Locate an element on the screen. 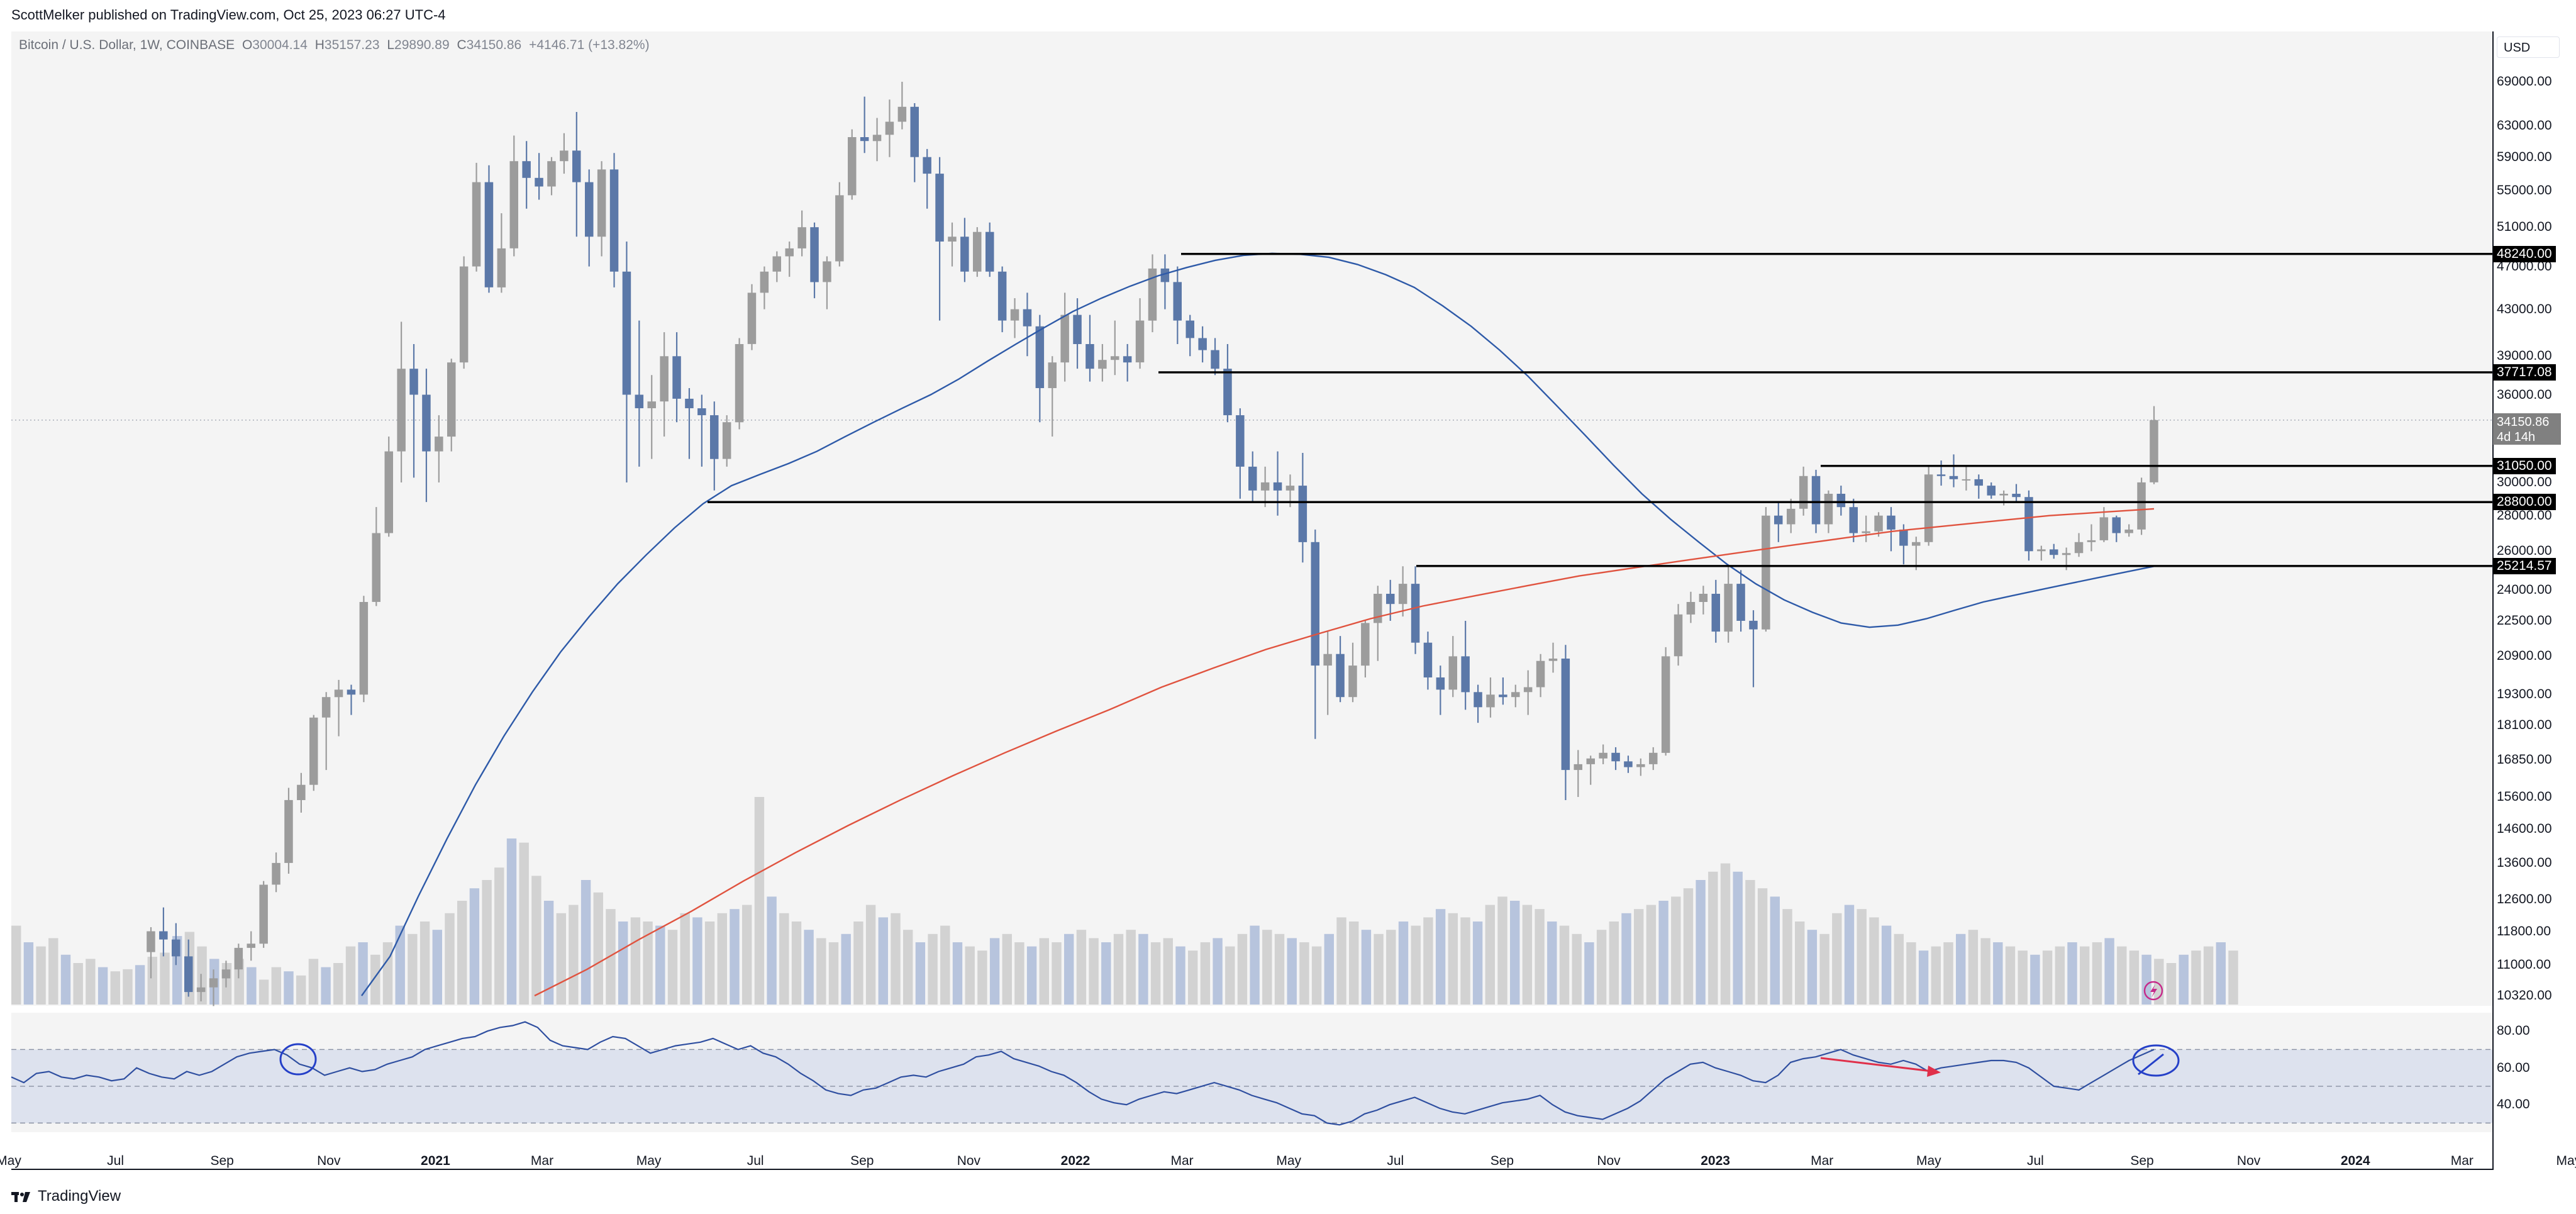 This screenshot has width=2576, height=1214. rsi-line is located at coordinates (1083, 1073).